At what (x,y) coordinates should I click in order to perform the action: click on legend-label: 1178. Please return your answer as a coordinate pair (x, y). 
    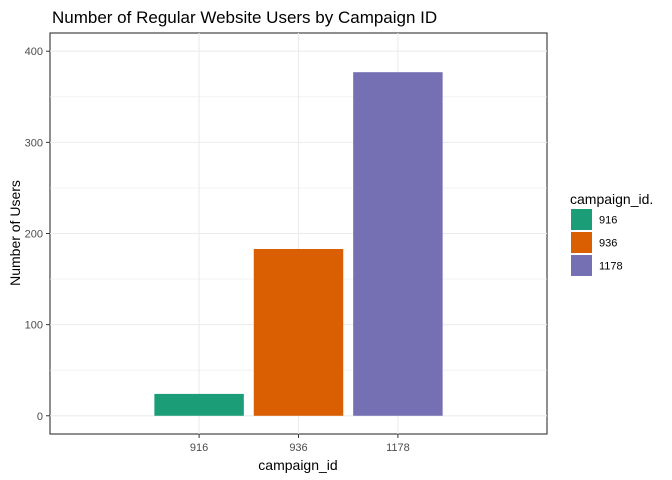
    Looking at the image, I should click on (611, 267).